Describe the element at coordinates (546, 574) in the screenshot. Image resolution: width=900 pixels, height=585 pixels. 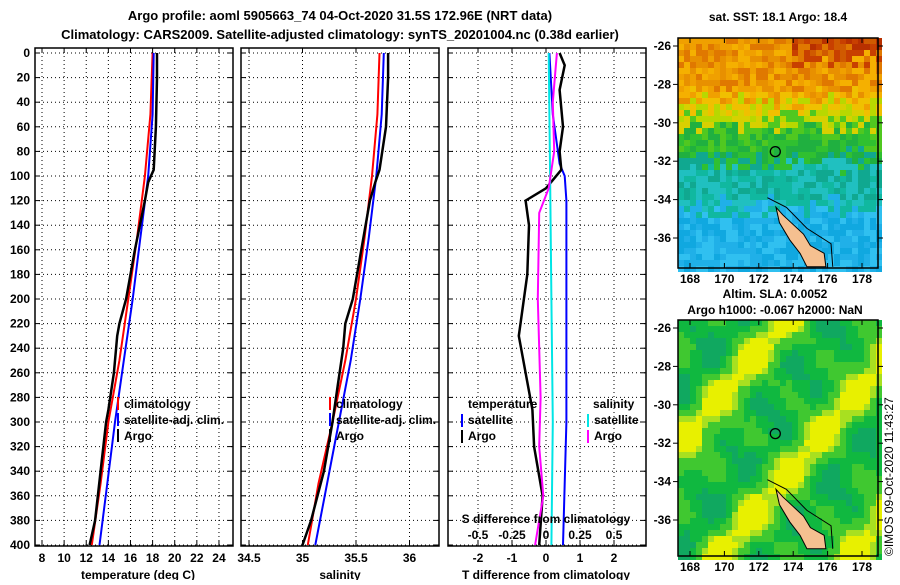
I see `t-diff-xlabel: T difference from climatology` at that location.